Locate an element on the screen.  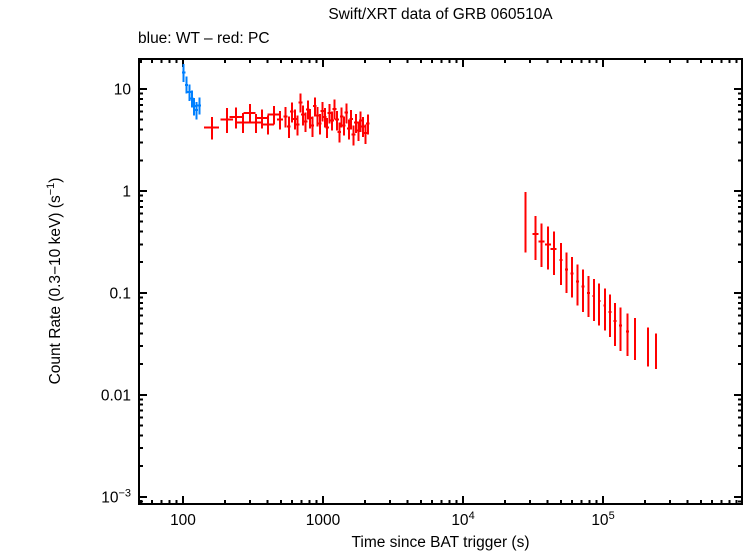
x-tick-label: 1000 is located at coordinates (323, 520).